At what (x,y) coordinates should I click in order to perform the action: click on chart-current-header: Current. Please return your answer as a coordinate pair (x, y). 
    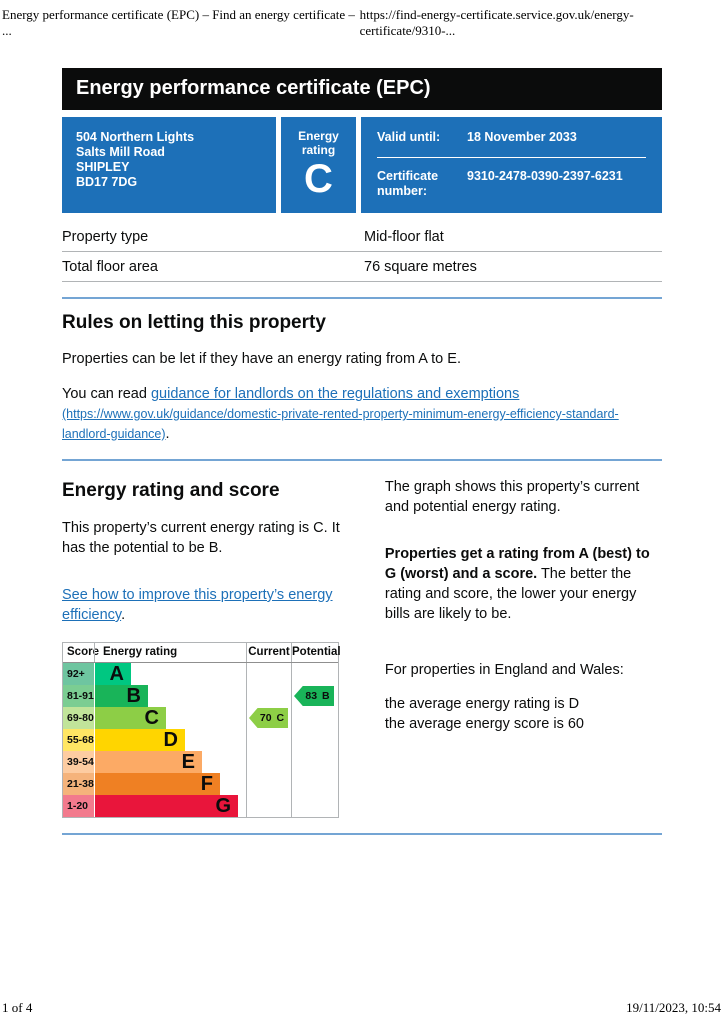
    Looking at the image, I should click on (268, 652).